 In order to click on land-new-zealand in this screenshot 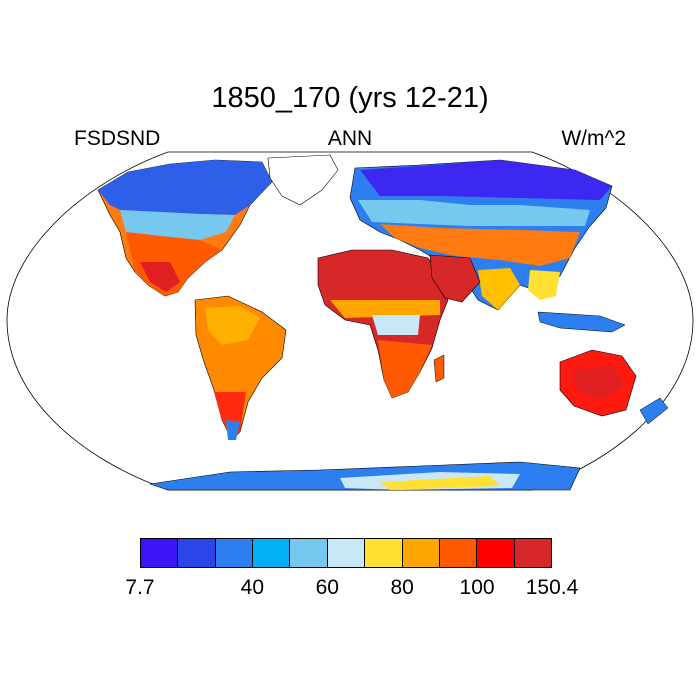, I will do `click(654, 411)`.